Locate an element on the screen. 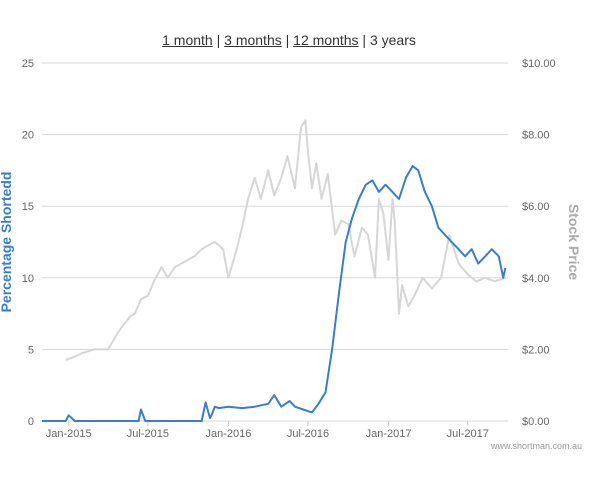  range-3-years-label: 3 years is located at coordinates (392, 40).